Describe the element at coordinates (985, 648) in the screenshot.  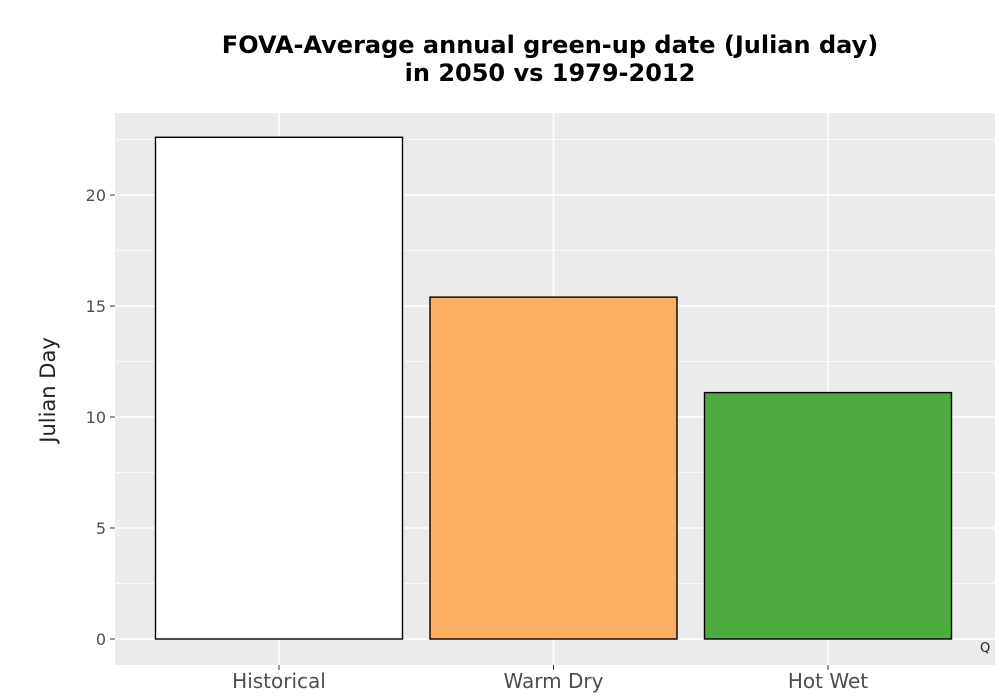
I see `corner-note: Q` at that location.